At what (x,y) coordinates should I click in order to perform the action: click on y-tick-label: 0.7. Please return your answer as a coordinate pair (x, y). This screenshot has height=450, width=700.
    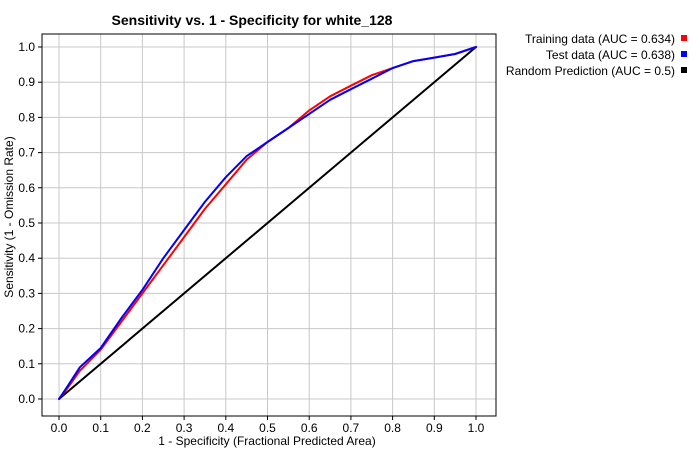
    Looking at the image, I should click on (26, 153).